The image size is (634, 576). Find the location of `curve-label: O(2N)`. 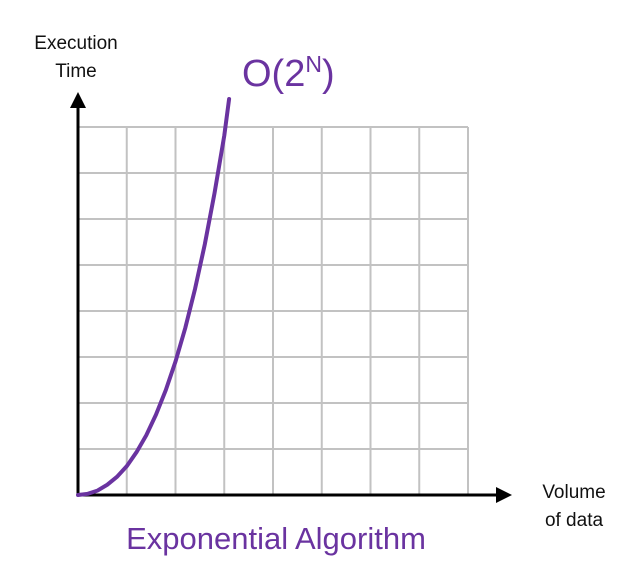

curve-label: O(2N) is located at coordinates (288, 73).